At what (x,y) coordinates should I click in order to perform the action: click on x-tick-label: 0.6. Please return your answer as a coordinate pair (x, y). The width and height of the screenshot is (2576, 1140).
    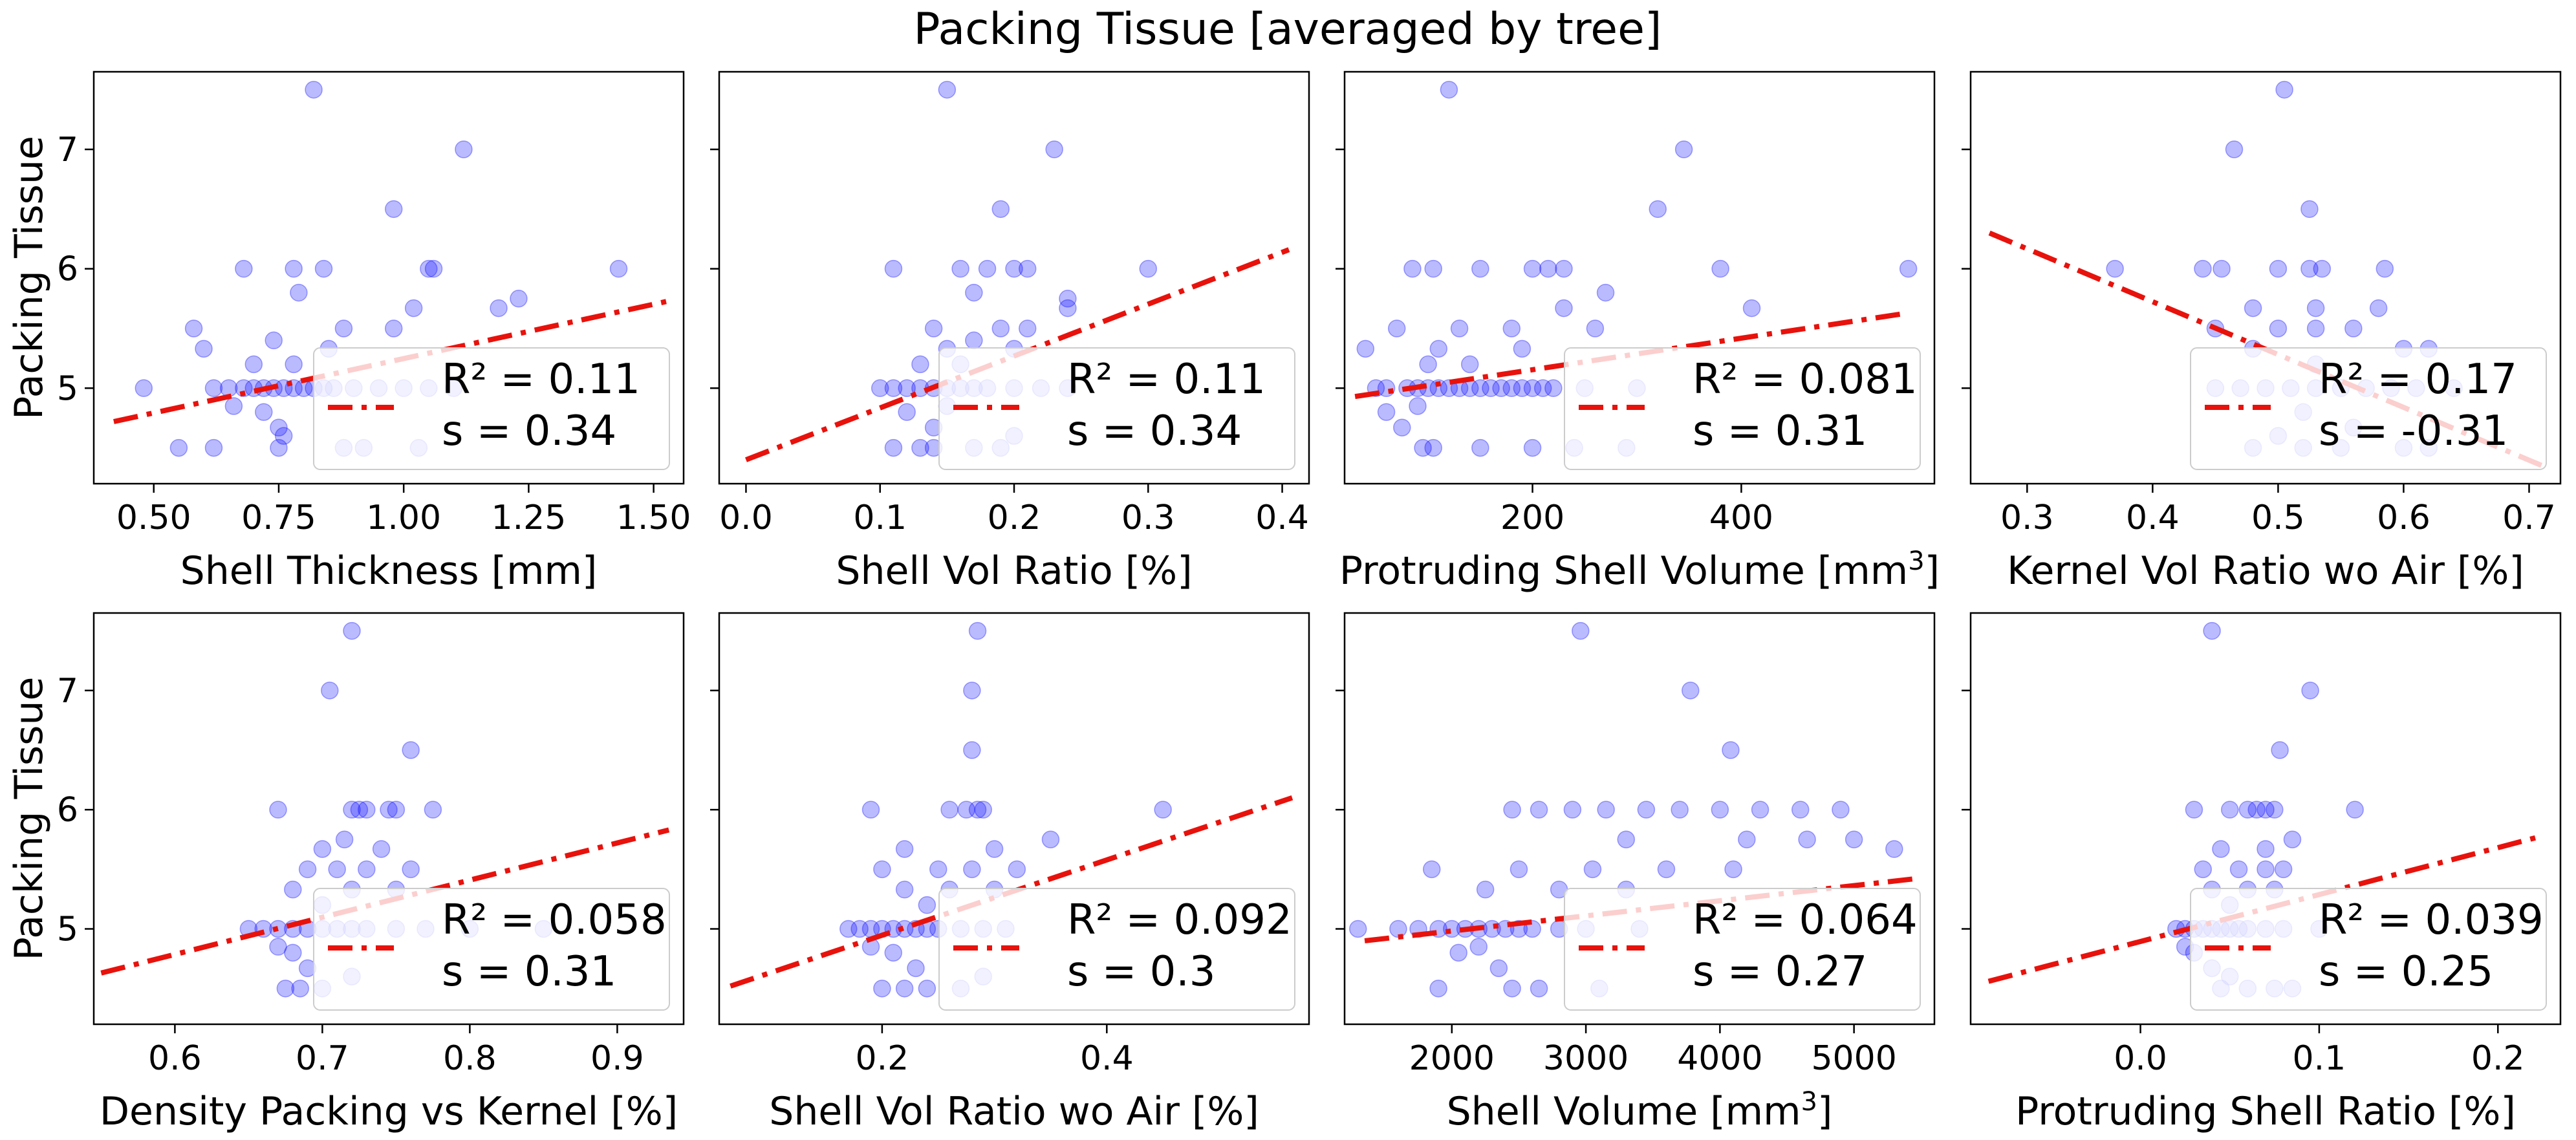
    Looking at the image, I should click on (2403, 518).